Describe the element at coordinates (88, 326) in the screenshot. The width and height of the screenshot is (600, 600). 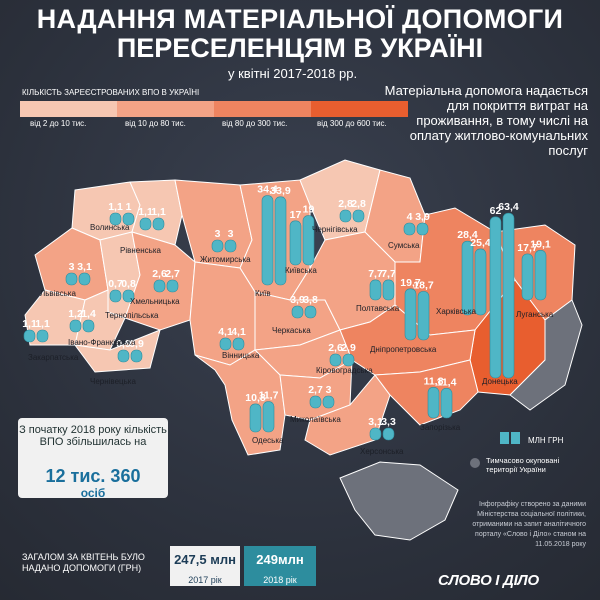
I see `bar-region-19-2018` at that location.